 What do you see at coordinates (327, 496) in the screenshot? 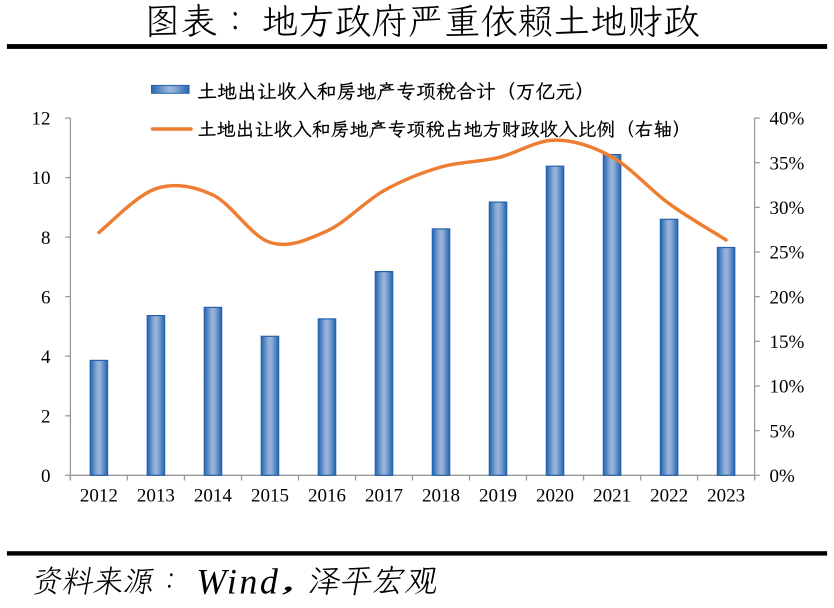
I see `svg-text: 2016` at bounding box center [327, 496].